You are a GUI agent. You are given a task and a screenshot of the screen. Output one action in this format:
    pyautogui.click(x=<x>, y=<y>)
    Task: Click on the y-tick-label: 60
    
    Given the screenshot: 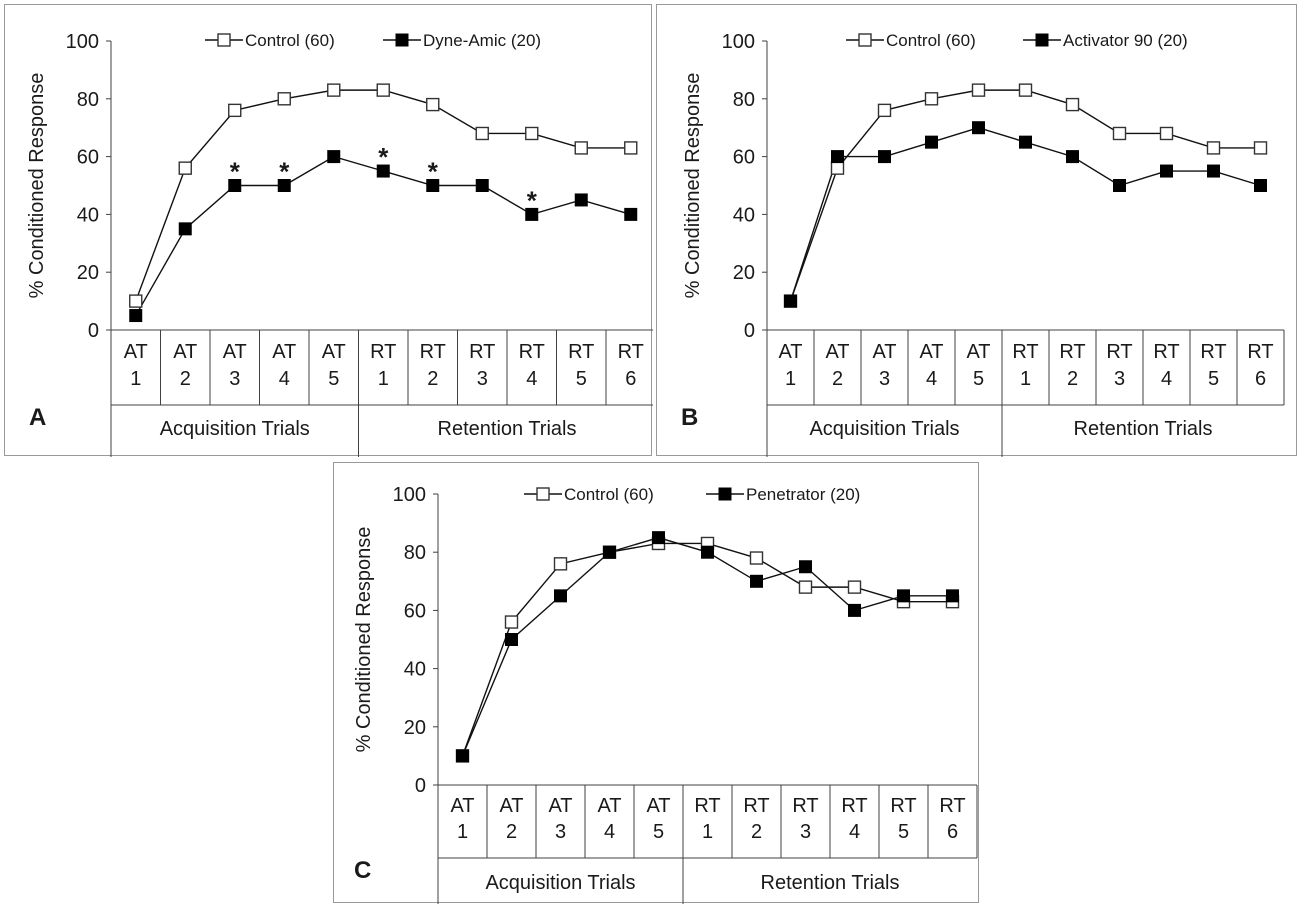 What is the action you would take?
    pyautogui.click(x=88, y=158)
    